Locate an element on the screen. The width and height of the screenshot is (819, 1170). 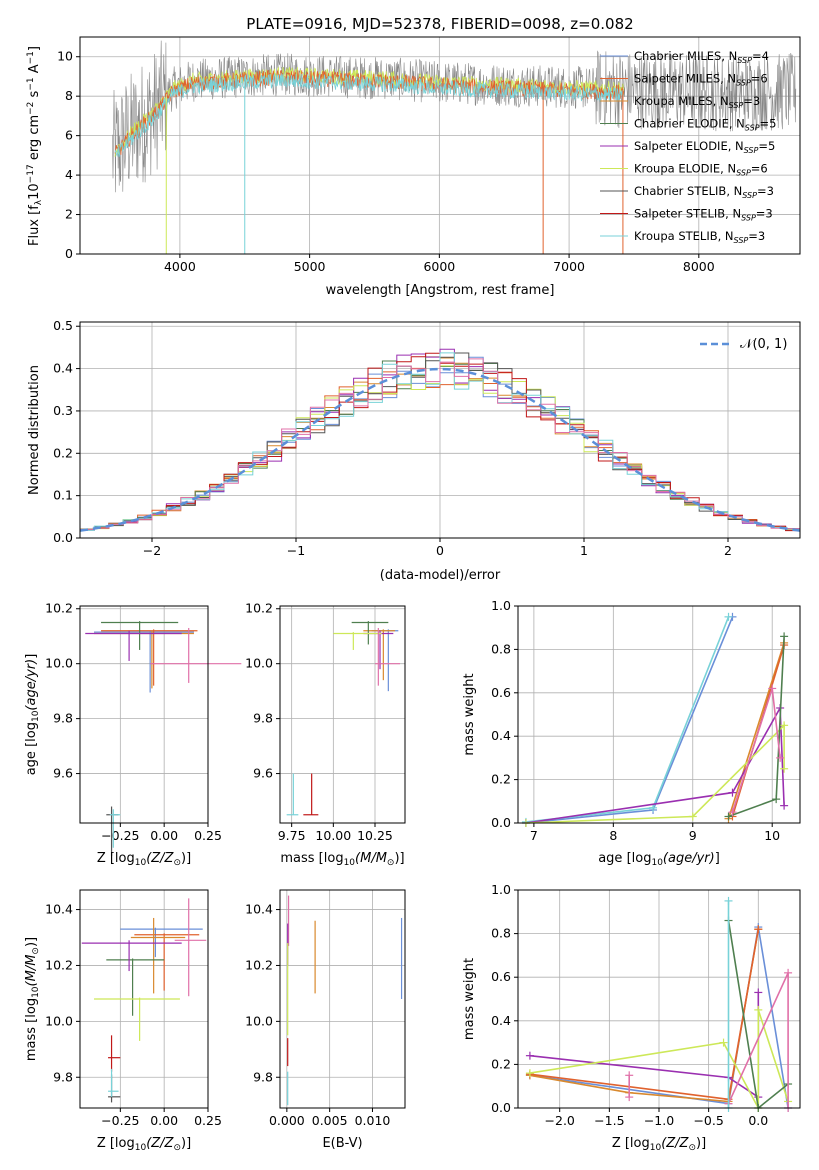
weight-age-xtick-label: 8 is located at coordinates (613, 835).